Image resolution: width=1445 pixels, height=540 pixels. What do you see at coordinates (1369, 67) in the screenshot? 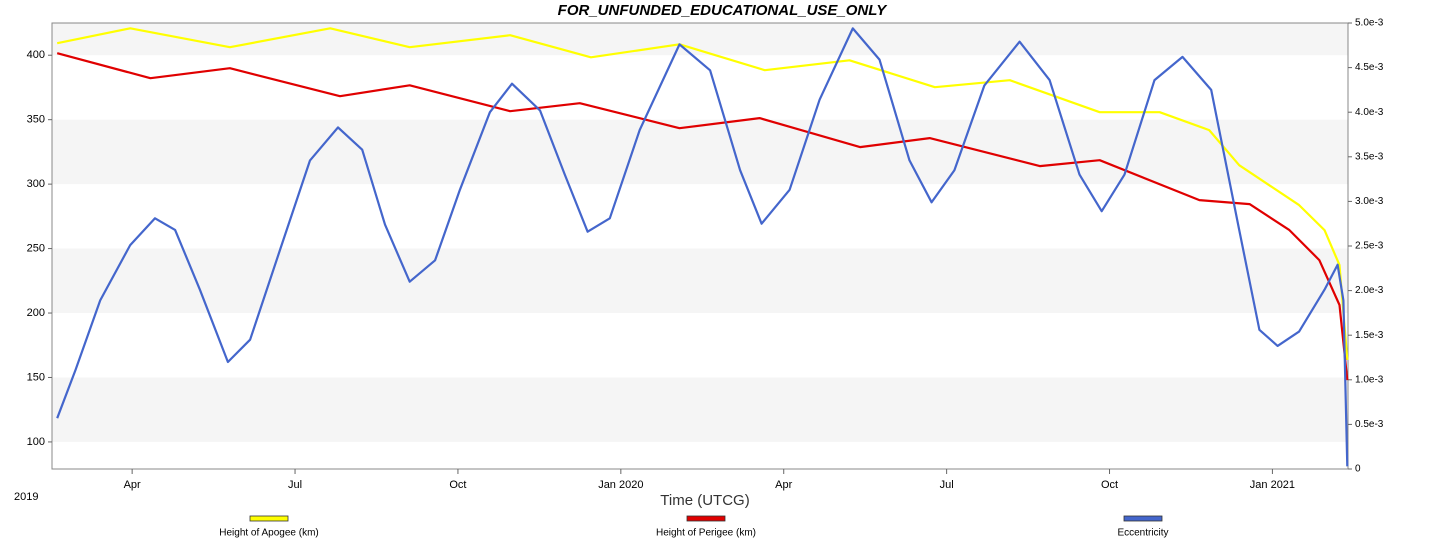
I see `y2-tick-label: 4.5e-3` at bounding box center [1369, 67].